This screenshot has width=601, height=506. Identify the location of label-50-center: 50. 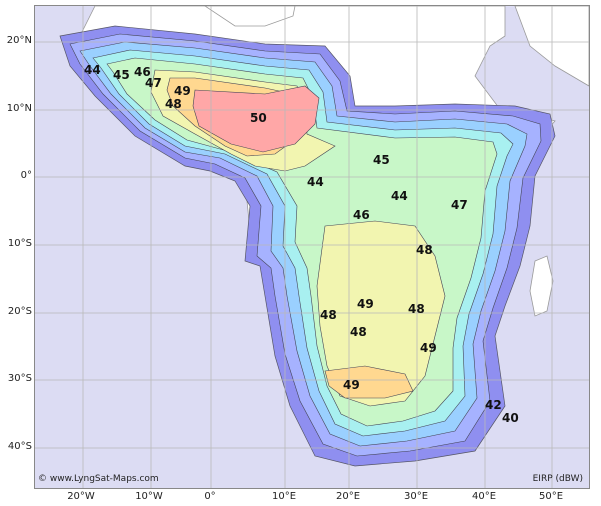
(258, 118).